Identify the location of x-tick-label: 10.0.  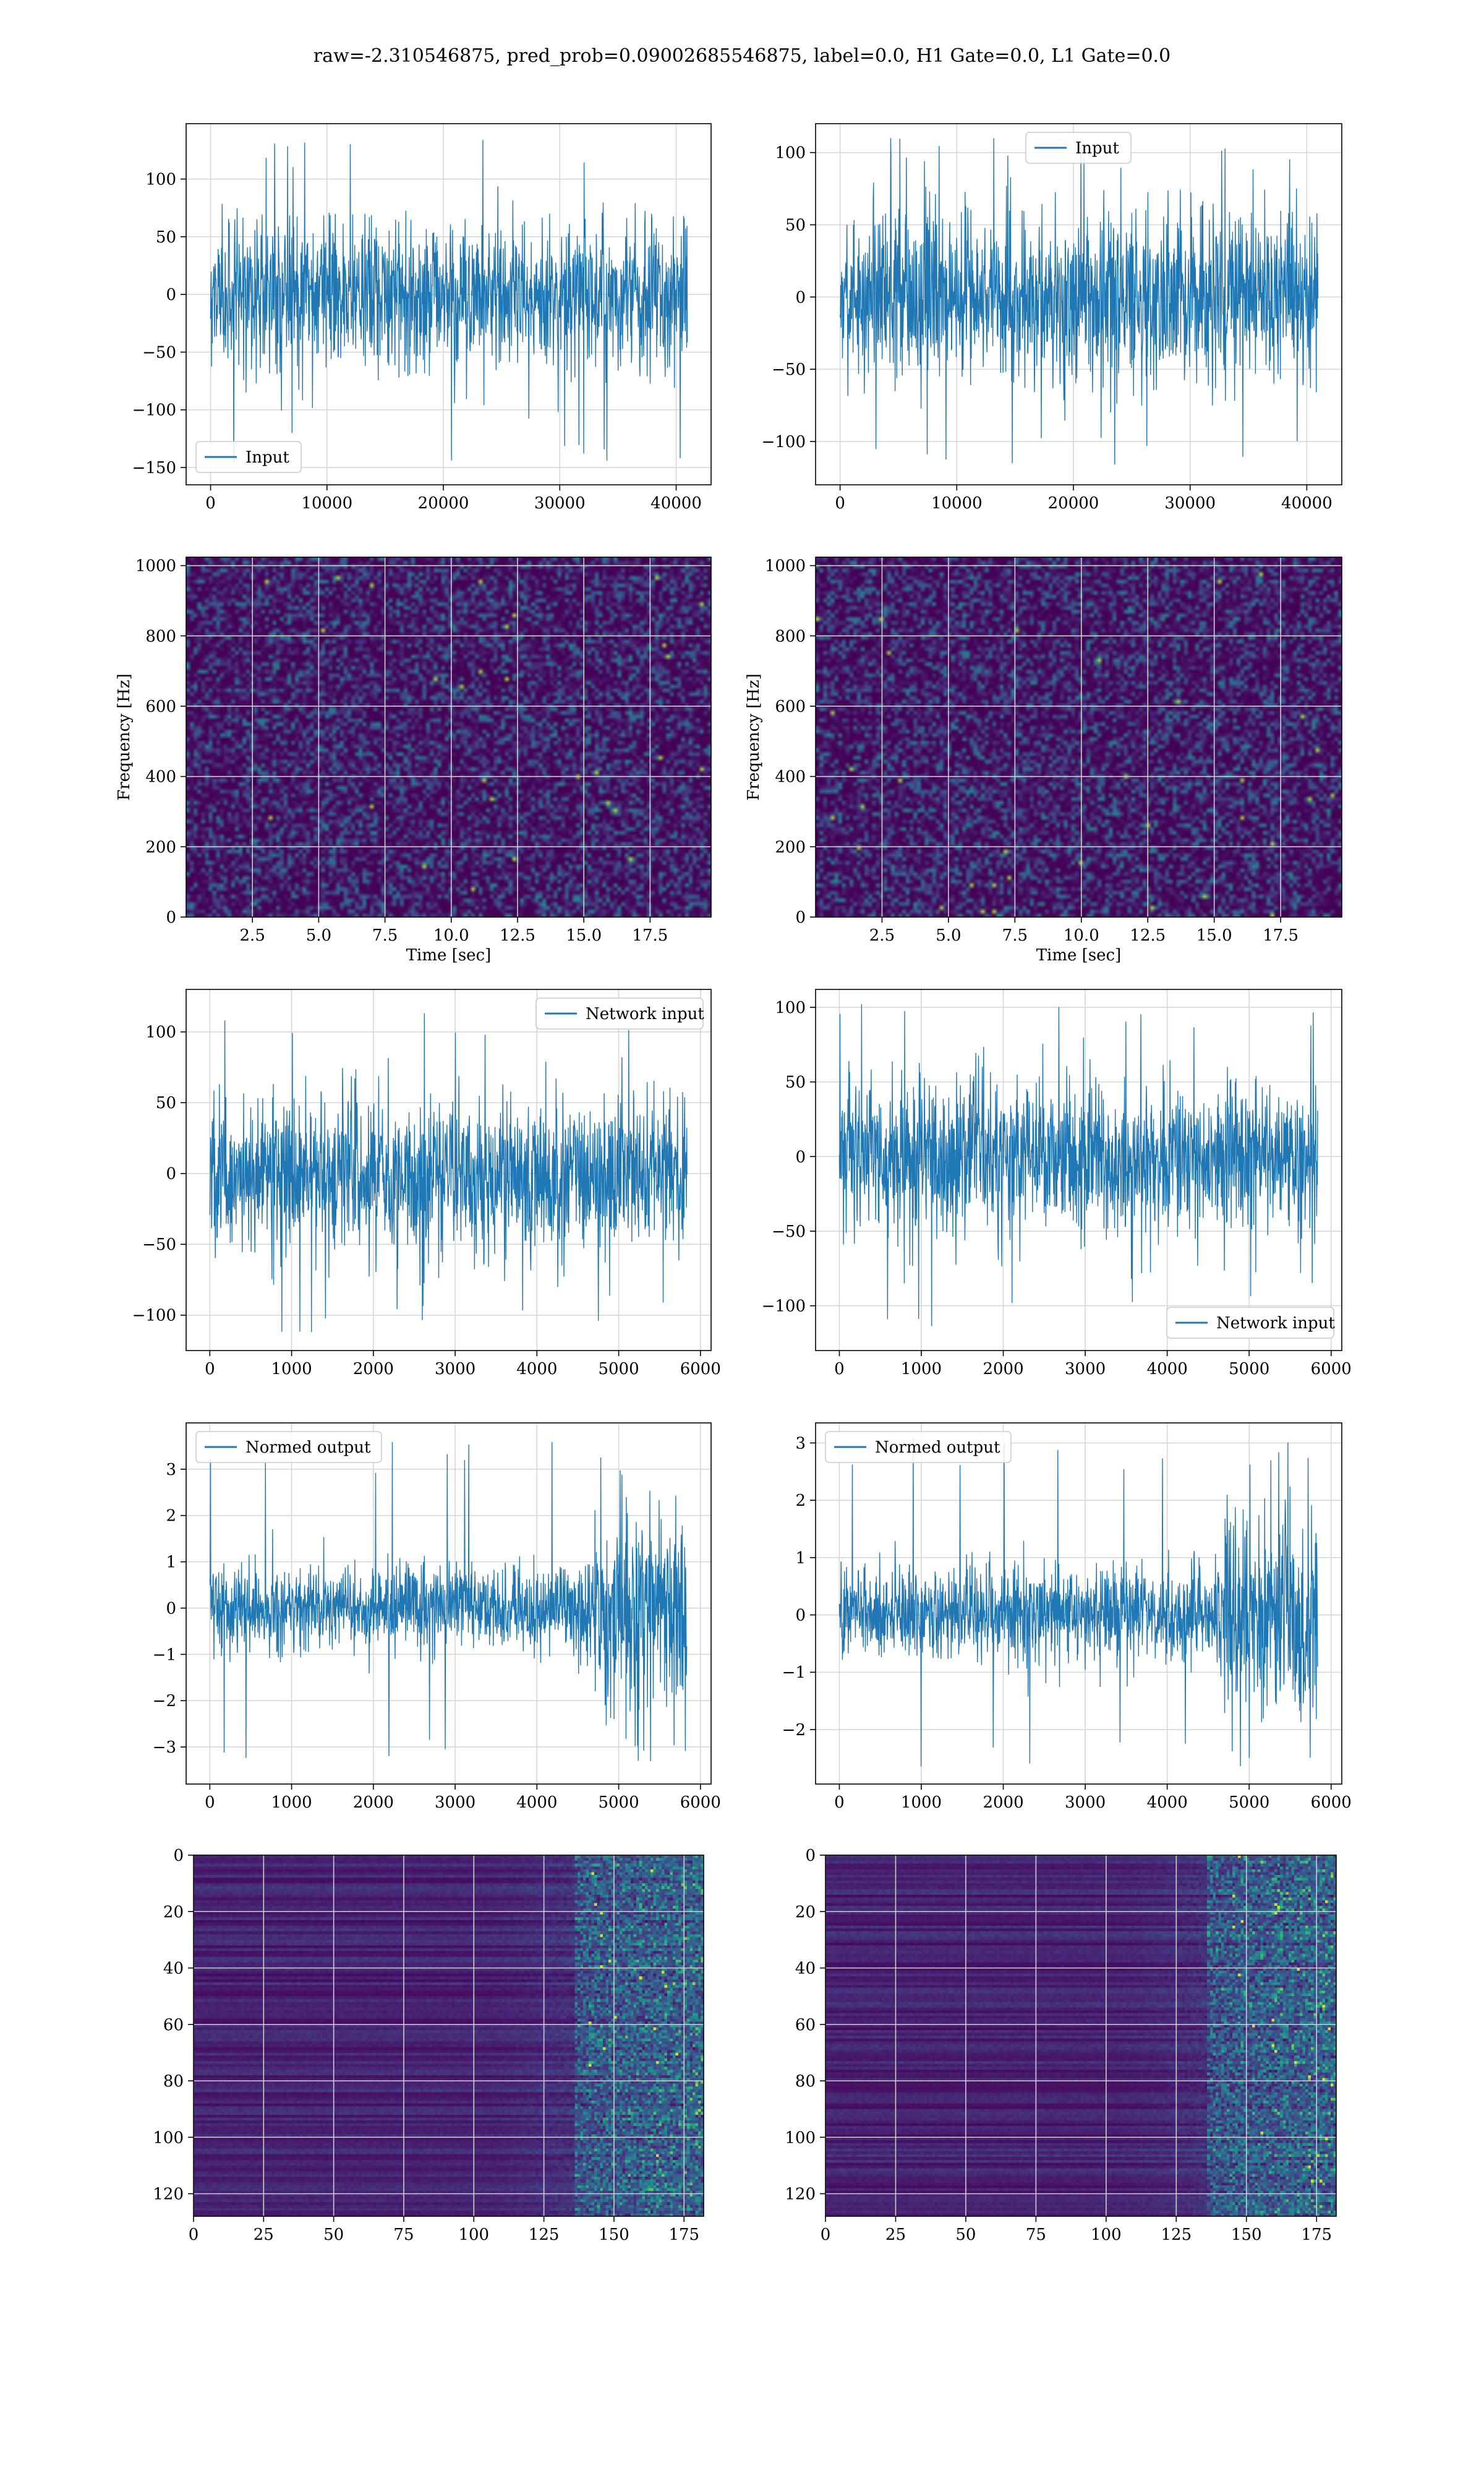
(1081, 936).